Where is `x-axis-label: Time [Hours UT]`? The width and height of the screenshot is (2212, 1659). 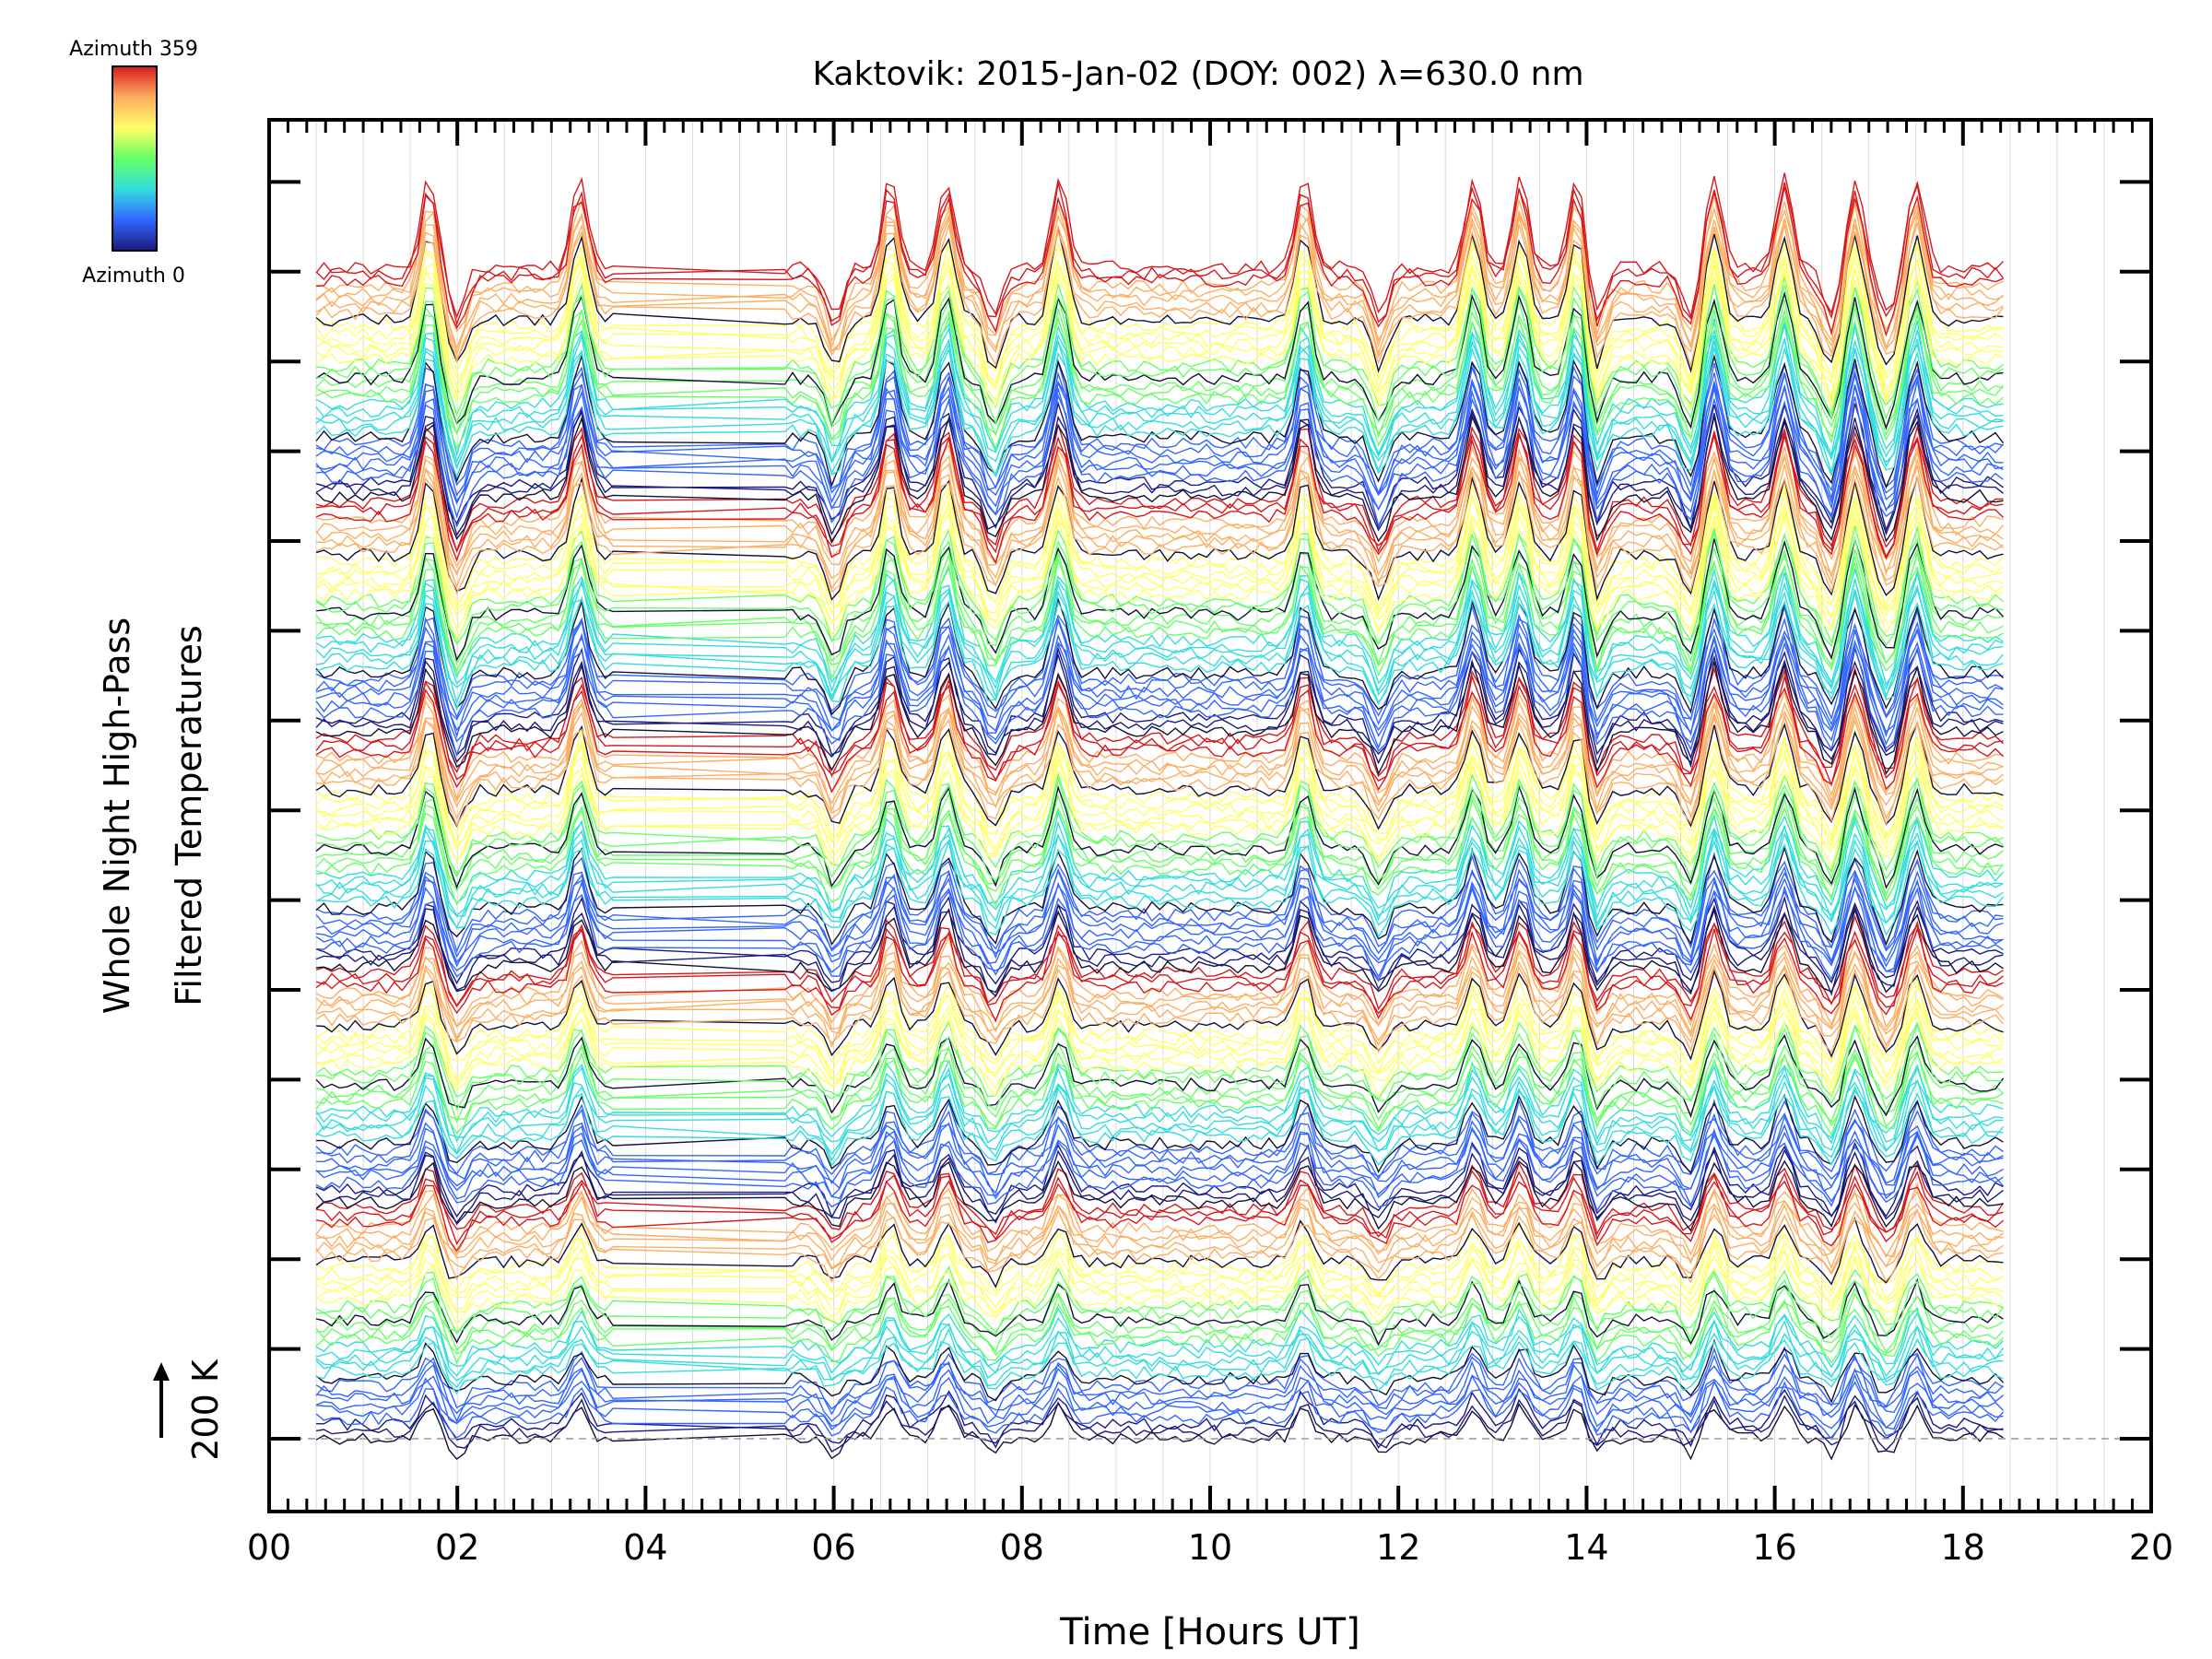 x-axis-label: Time [Hours UT] is located at coordinates (1209, 1632).